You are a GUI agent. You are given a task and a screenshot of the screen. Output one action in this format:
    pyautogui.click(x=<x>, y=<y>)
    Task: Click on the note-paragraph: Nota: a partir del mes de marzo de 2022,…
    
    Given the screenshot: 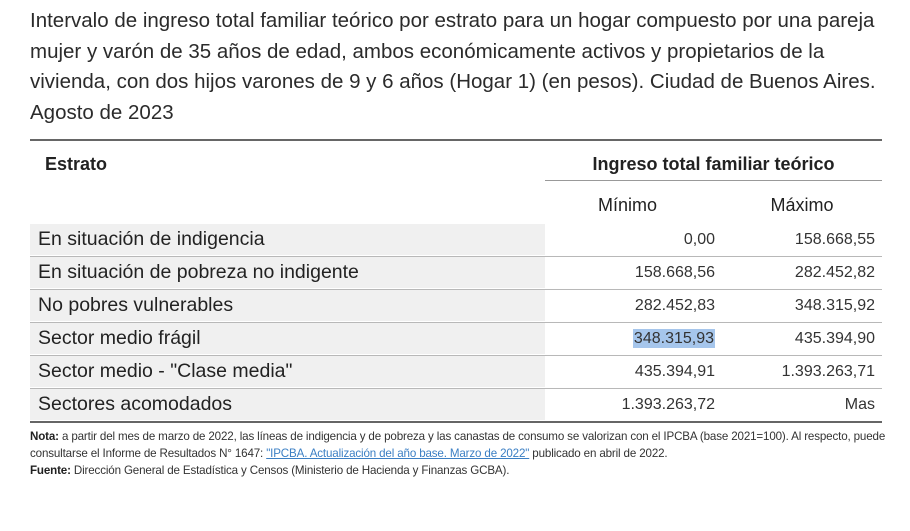 What is the action you would take?
    pyautogui.click(x=460, y=445)
    